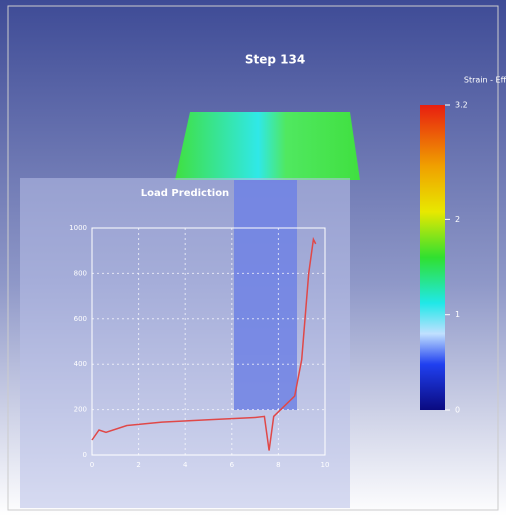 The image size is (506, 520). Describe the element at coordinates (457, 219) in the screenshot. I see `colorbar-tick-label: 2` at that location.